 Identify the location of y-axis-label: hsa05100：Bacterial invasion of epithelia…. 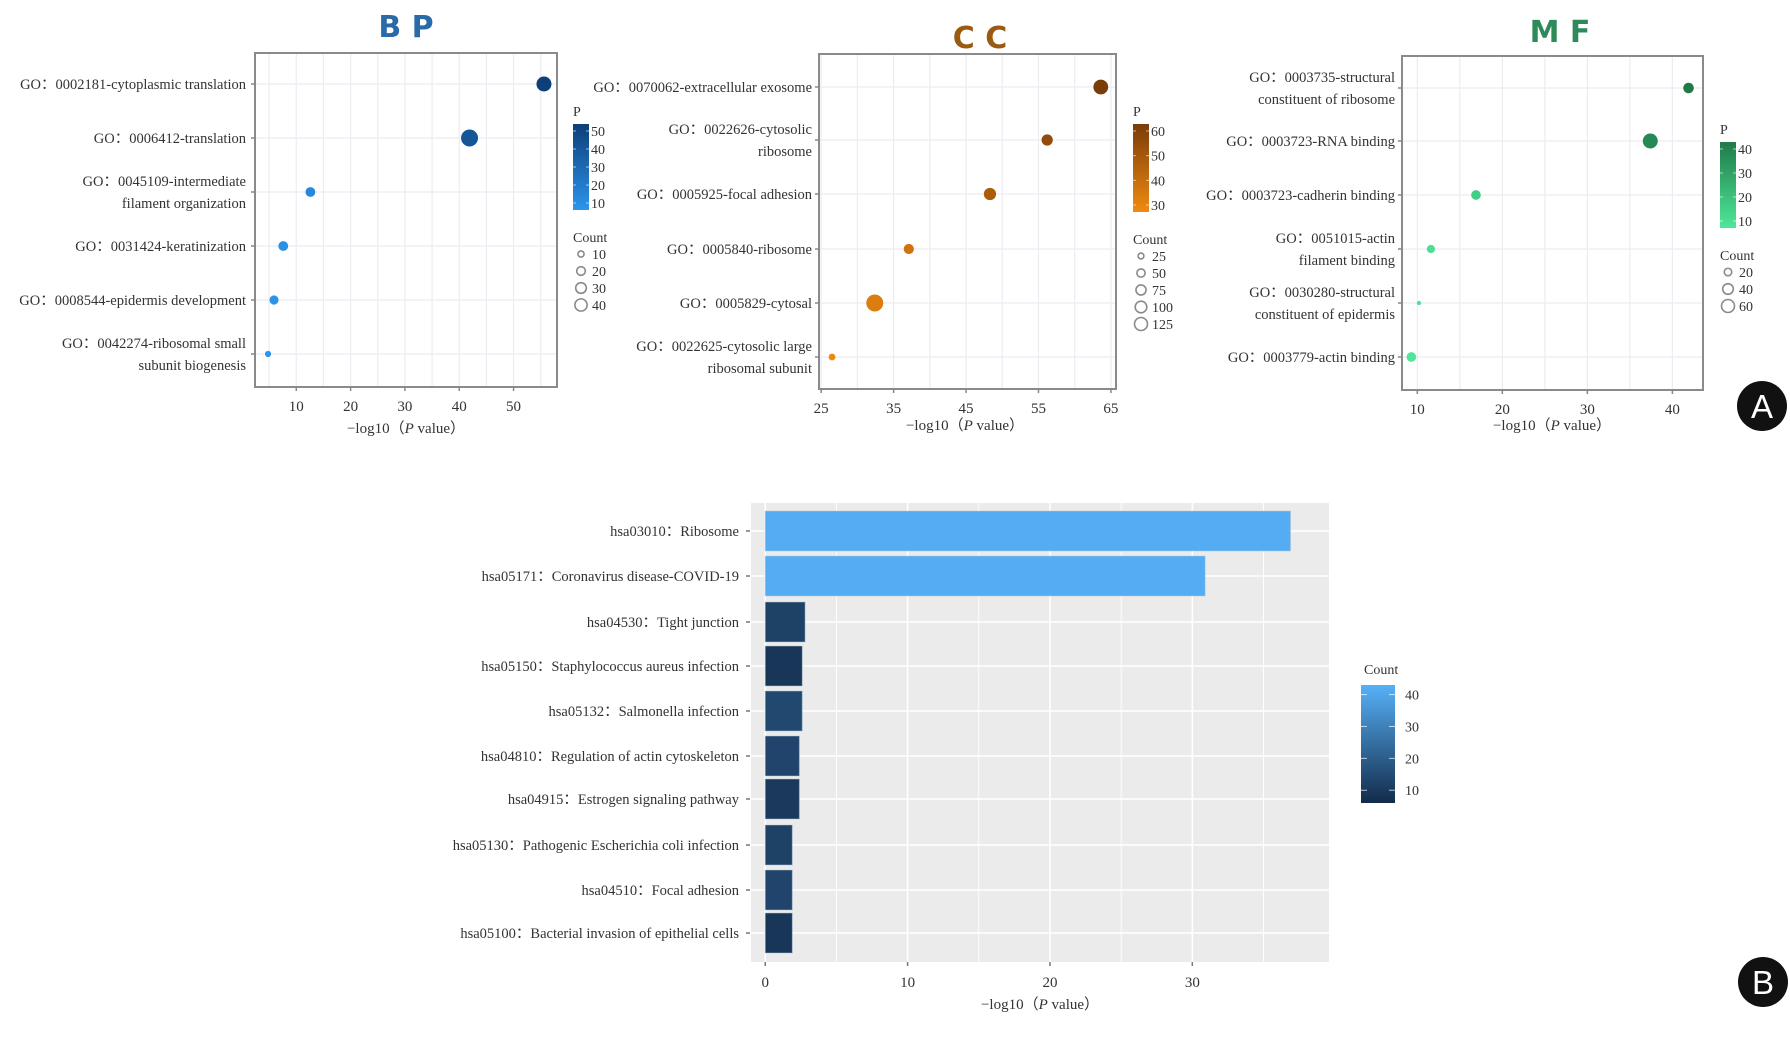
(599, 934).